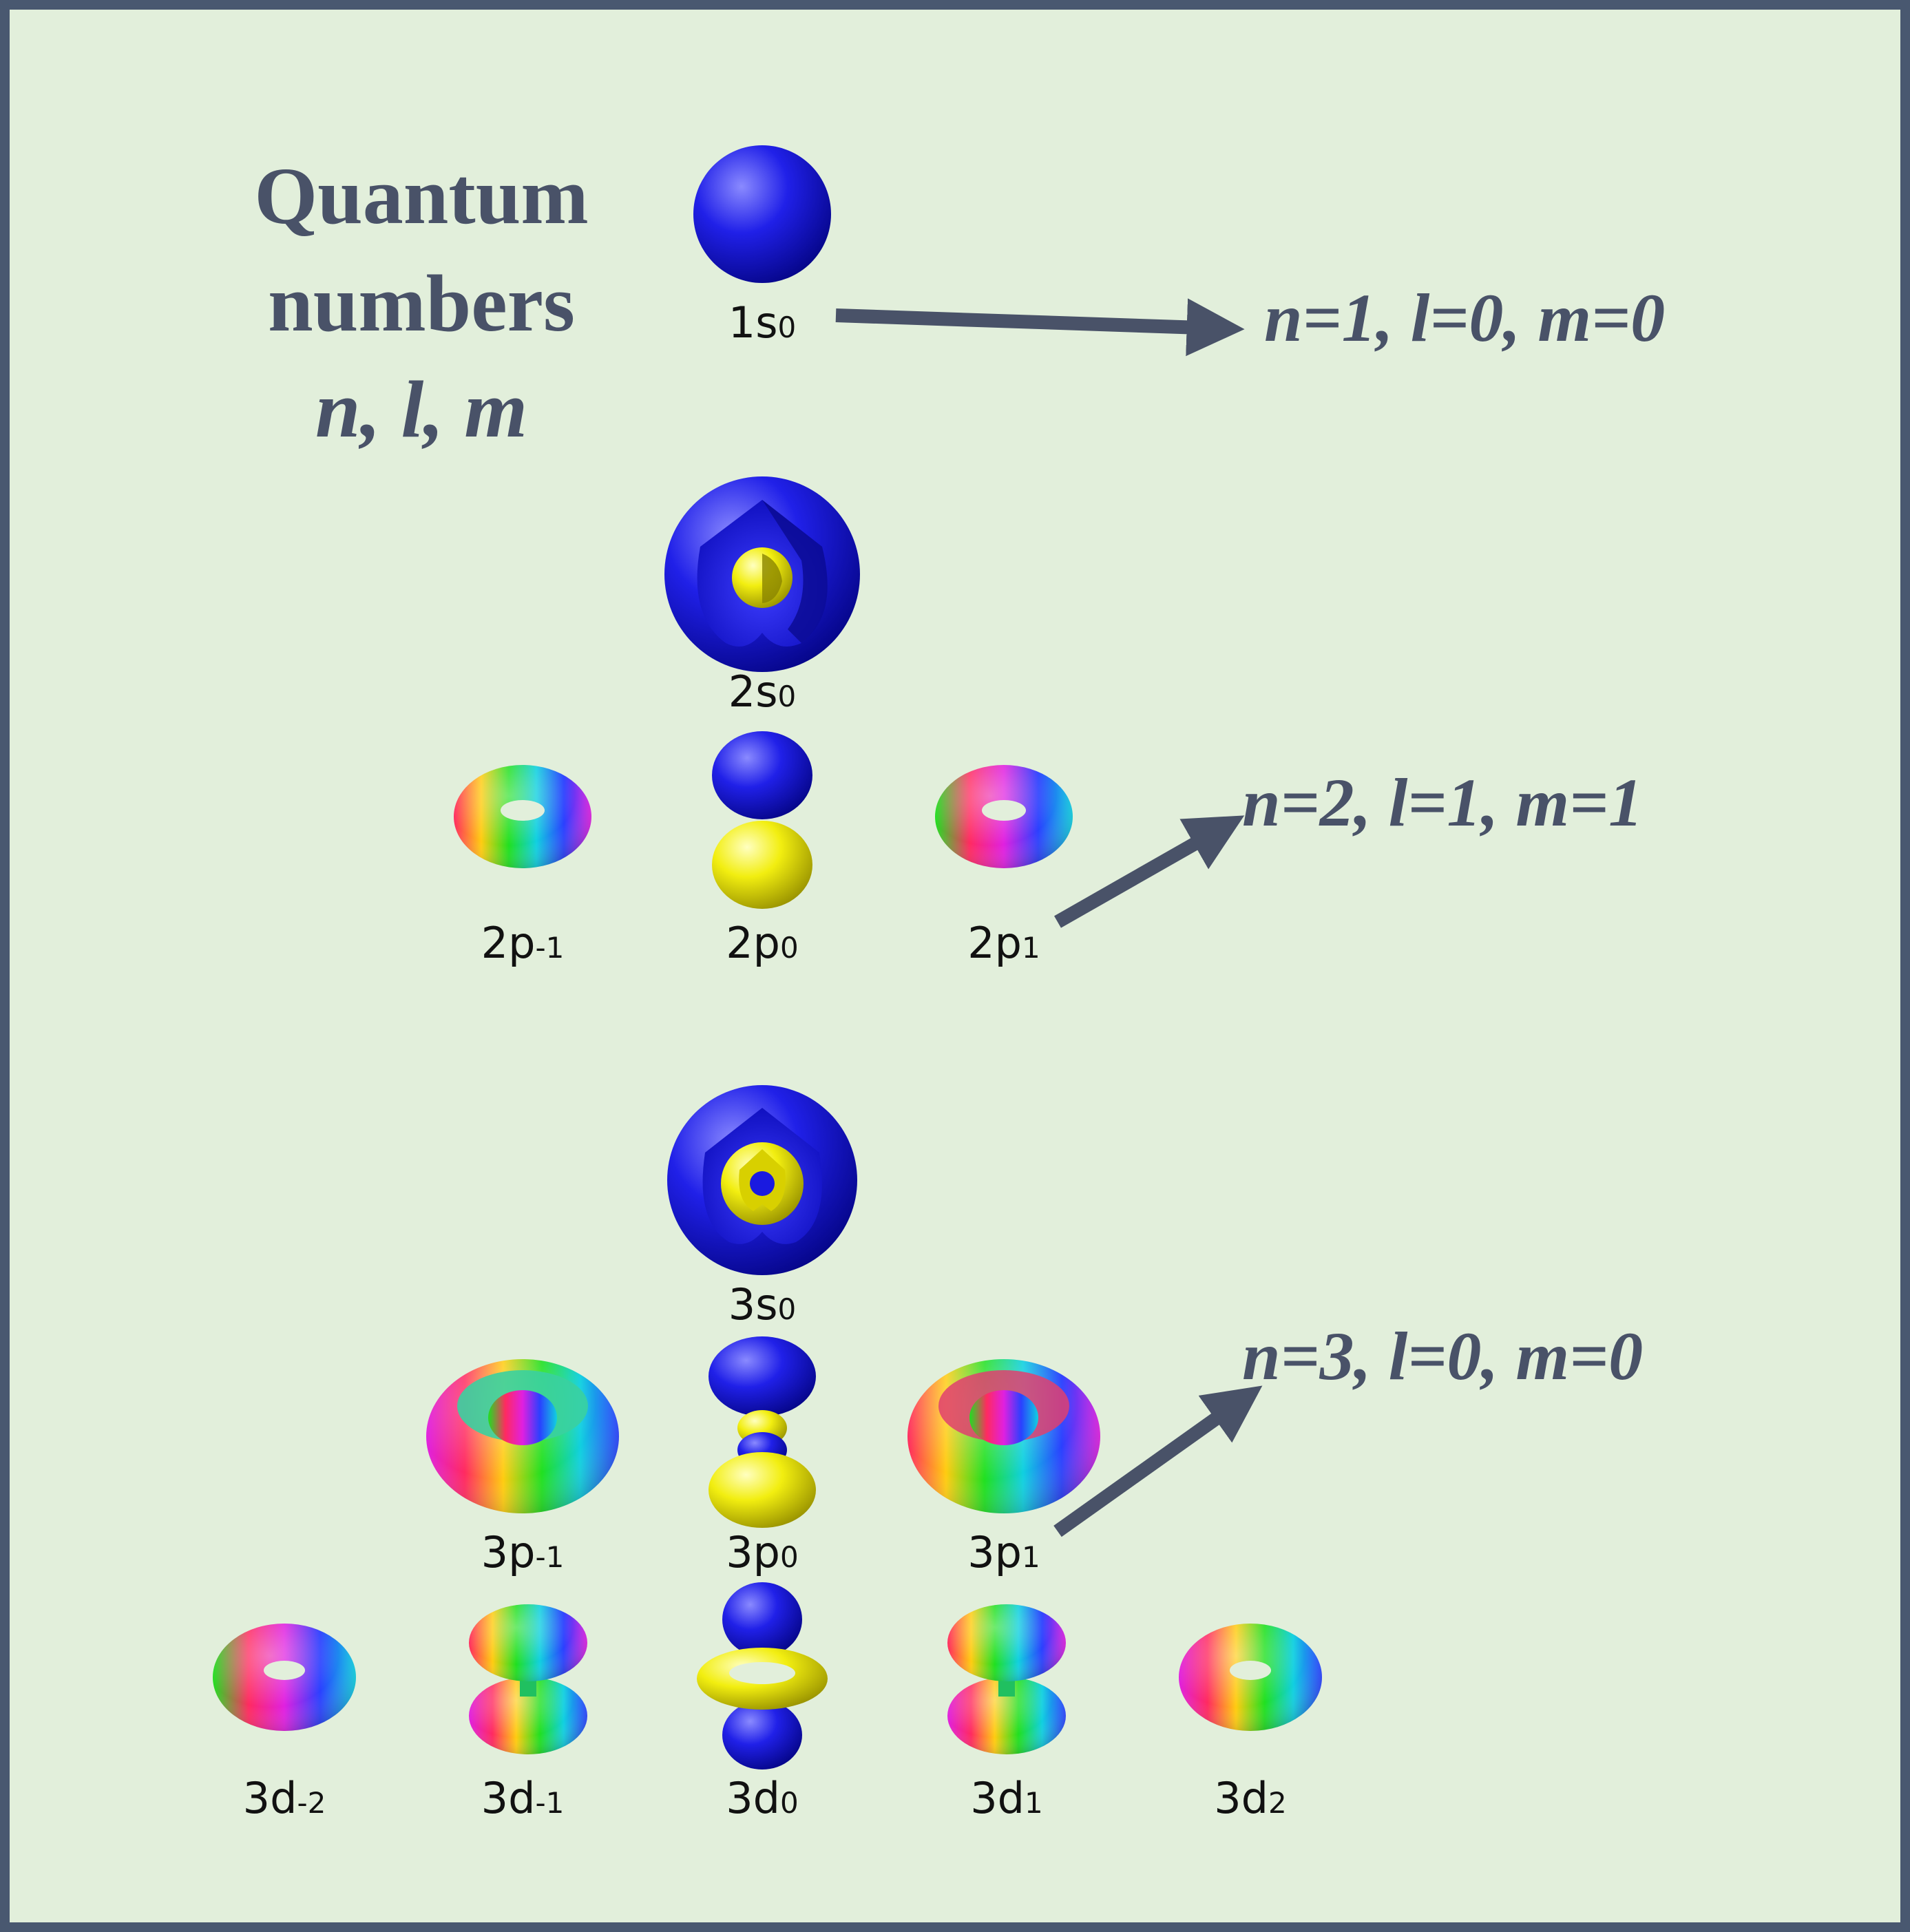  Describe the element at coordinates (1442, 802) in the screenshot. I see `callout-2p1: n=2, l=1, m=1` at that location.